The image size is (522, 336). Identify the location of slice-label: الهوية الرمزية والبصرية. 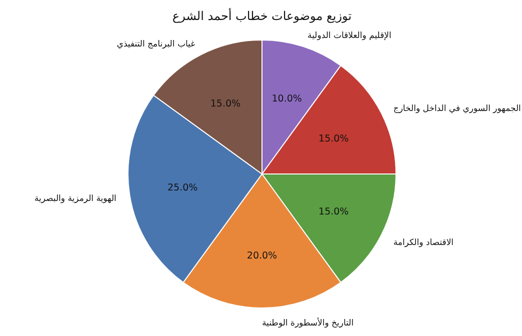
(75, 199).